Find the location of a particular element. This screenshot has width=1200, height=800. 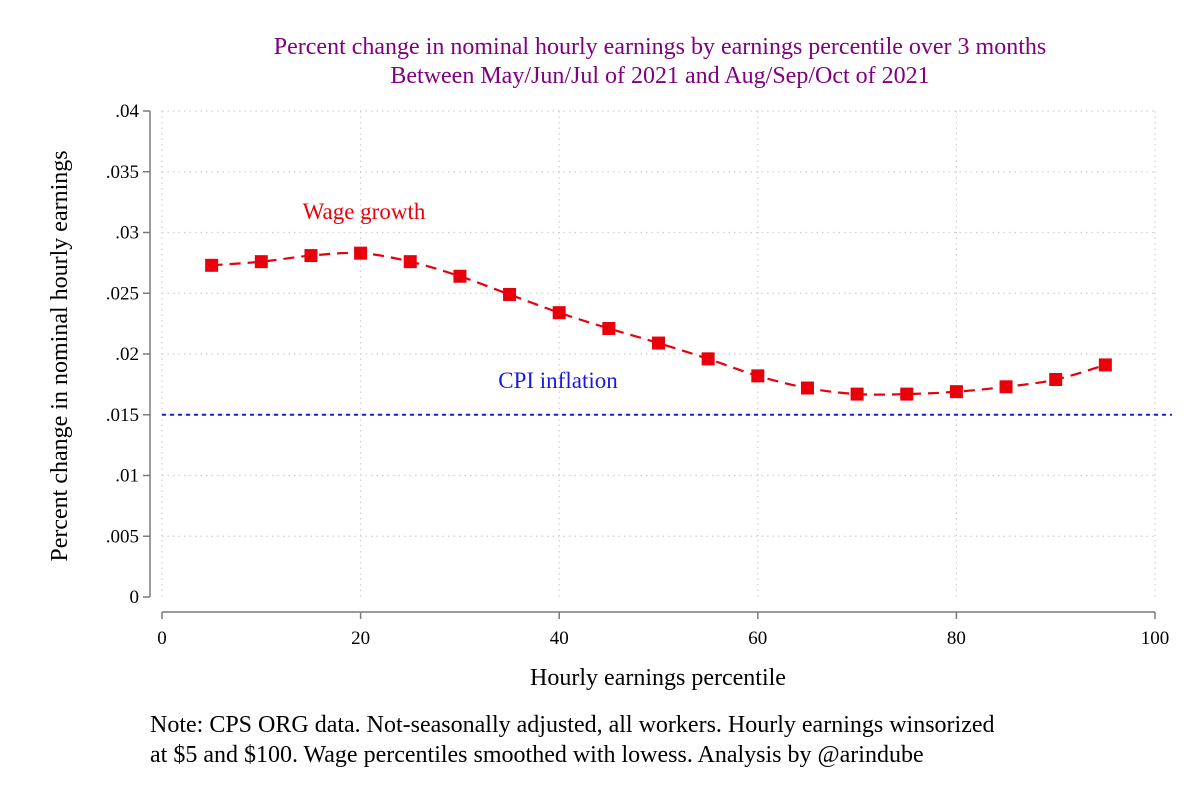

x-tick-label: 100 is located at coordinates (1155, 638).